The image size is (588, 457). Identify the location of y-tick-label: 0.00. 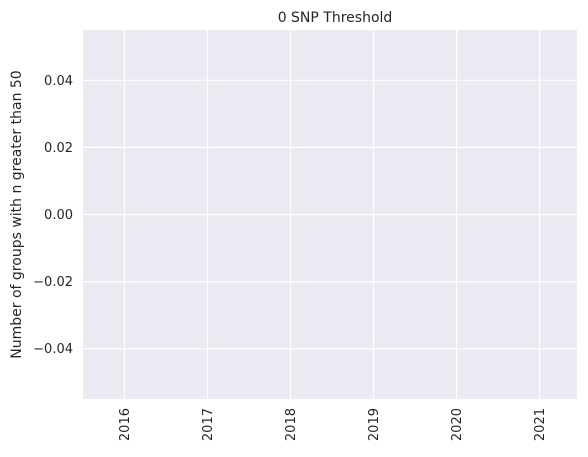
(58, 215).